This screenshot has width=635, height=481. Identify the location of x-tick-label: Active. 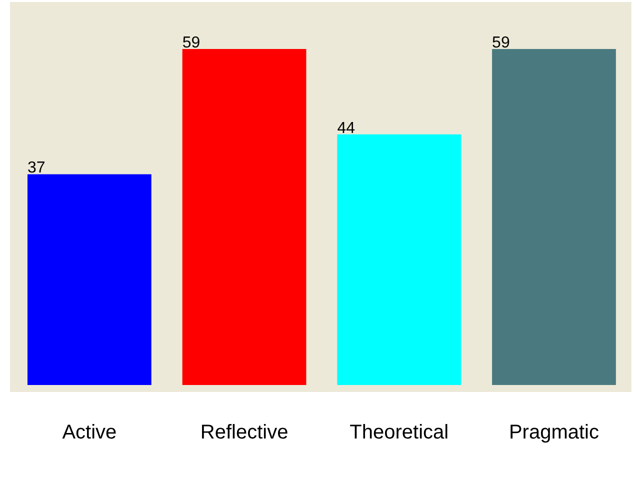
(89, 433).